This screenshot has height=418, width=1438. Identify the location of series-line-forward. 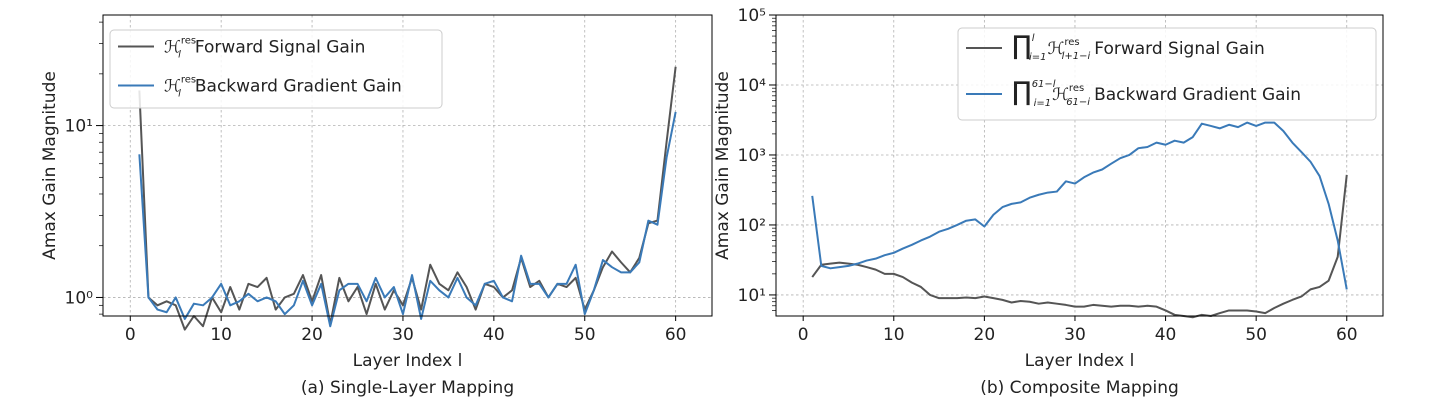
(1079, 246).